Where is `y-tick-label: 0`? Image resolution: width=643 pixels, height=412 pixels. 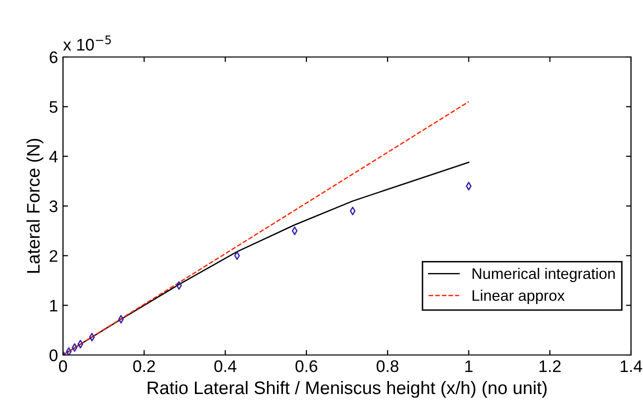 y-tick-label: 0 is located at coordinates (54, 355).